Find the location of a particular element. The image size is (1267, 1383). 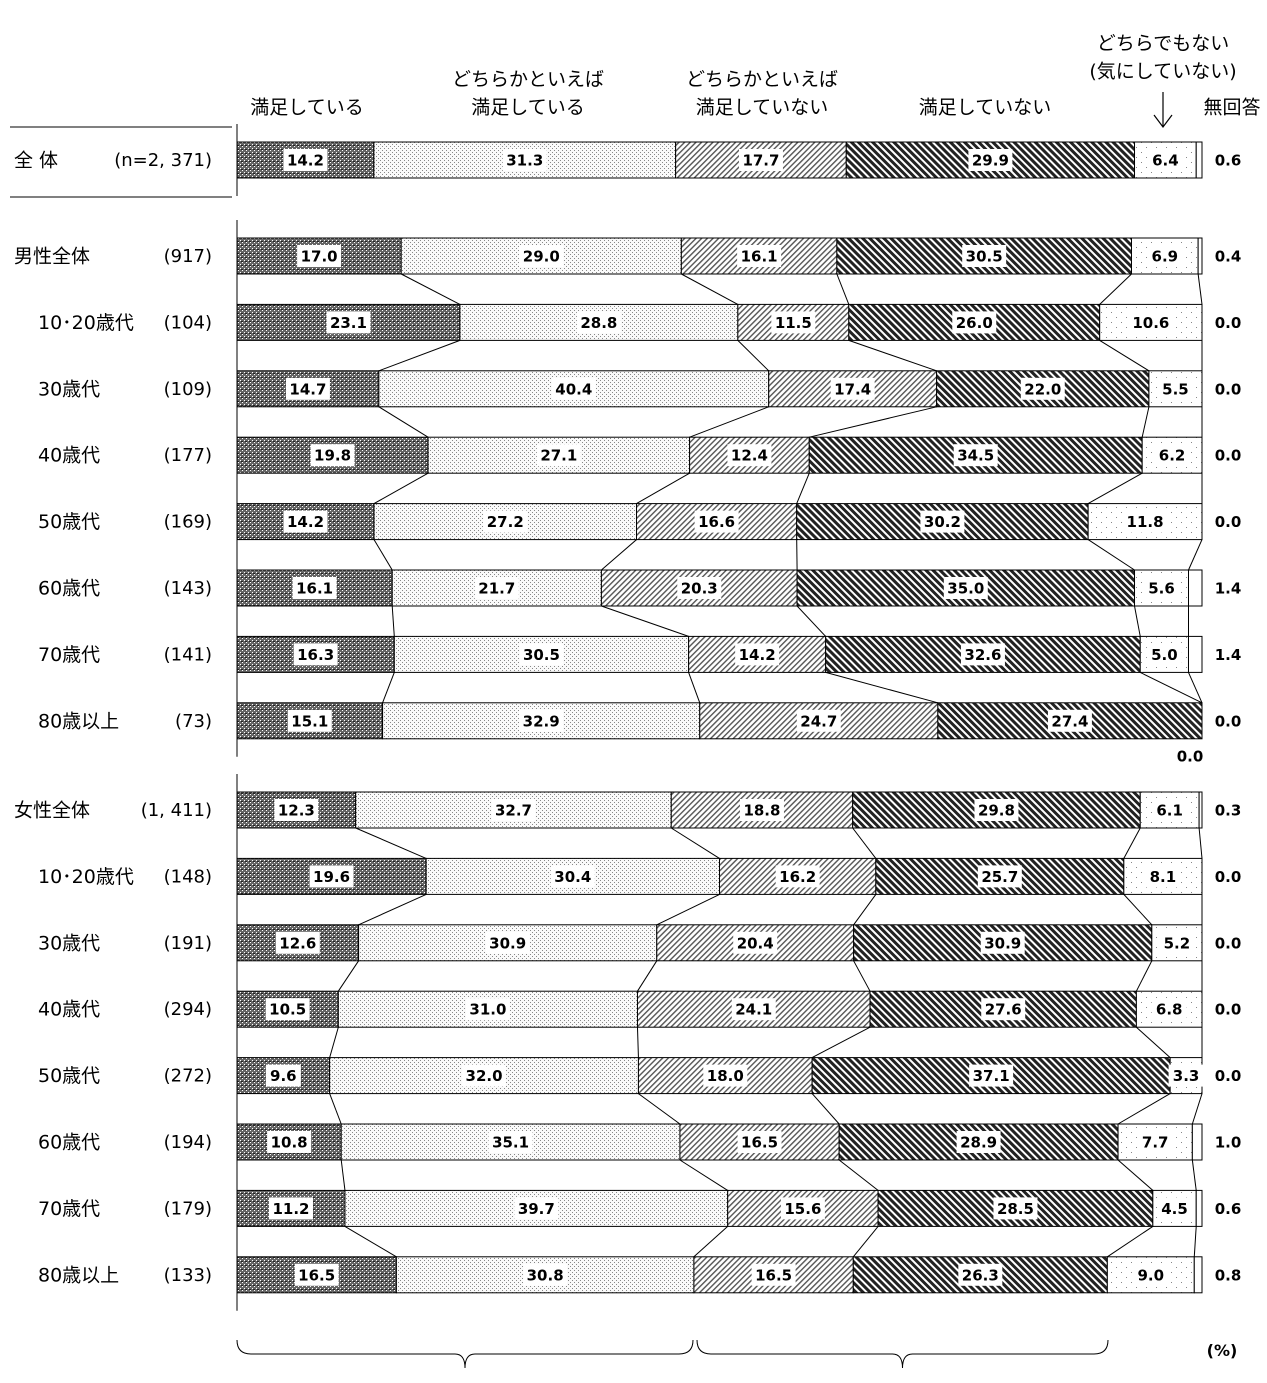

legend-header-5: 無回答 is located at coordinates (1231, 108).